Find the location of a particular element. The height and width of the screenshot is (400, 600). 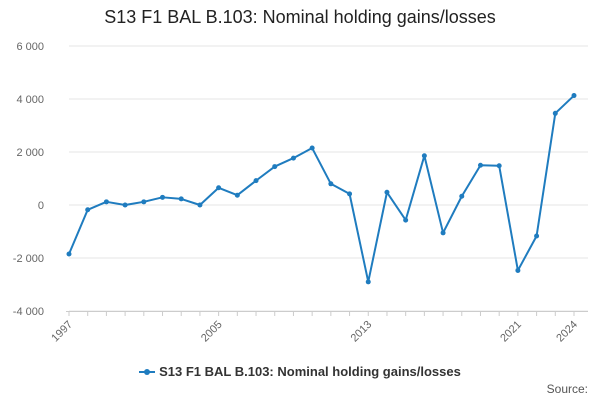

x-tick-label: 1997 is located at coordinates (62, 332).